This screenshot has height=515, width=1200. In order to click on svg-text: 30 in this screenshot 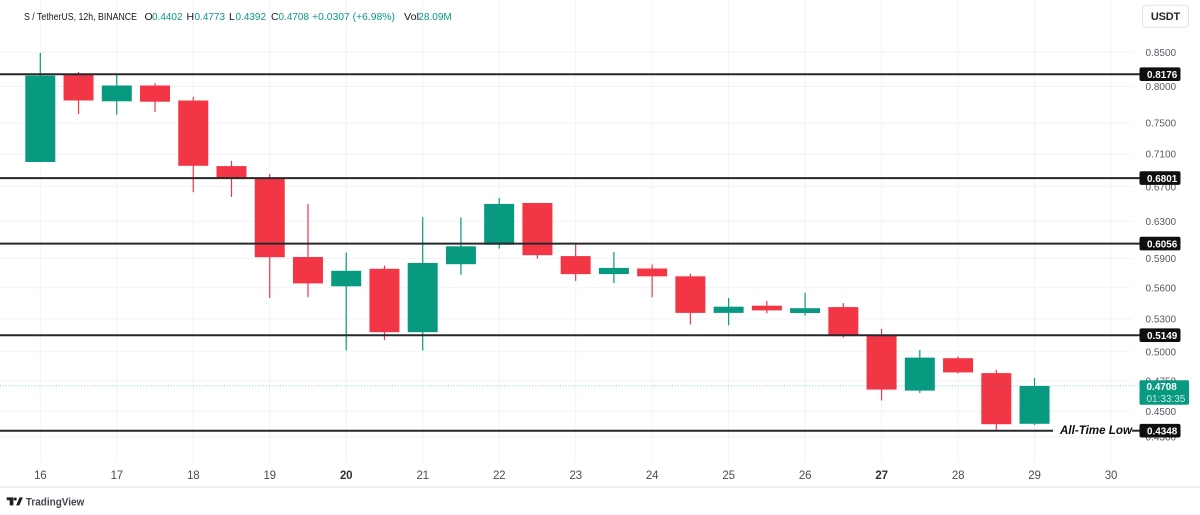, I will do `click(1111, 476)`.